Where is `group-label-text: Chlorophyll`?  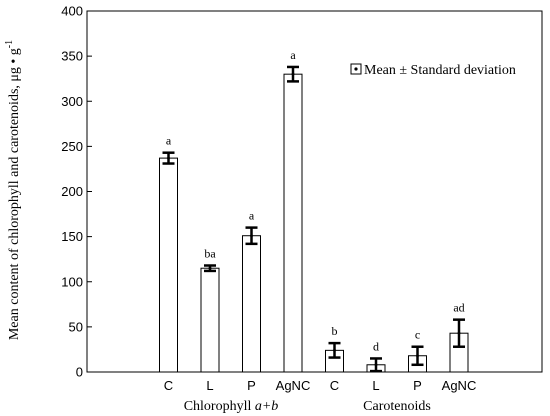 group-label-text: Chlorophyll is located at coordinates (219, 406).